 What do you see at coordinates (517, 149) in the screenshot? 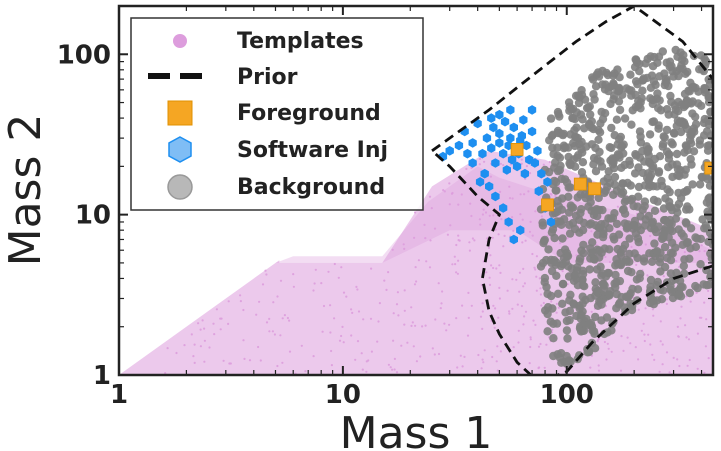
I see `foreground-point` at bounding box center [517, 149].